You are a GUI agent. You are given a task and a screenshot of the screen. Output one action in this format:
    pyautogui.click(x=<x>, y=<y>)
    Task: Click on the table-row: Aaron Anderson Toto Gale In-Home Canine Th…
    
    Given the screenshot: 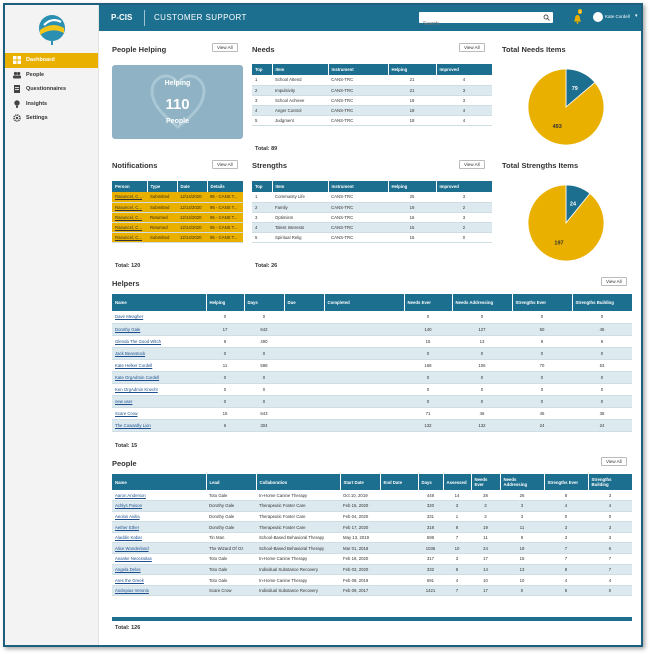 What is the action you would take?
    pyautogui.click(x=372, y=496)
    